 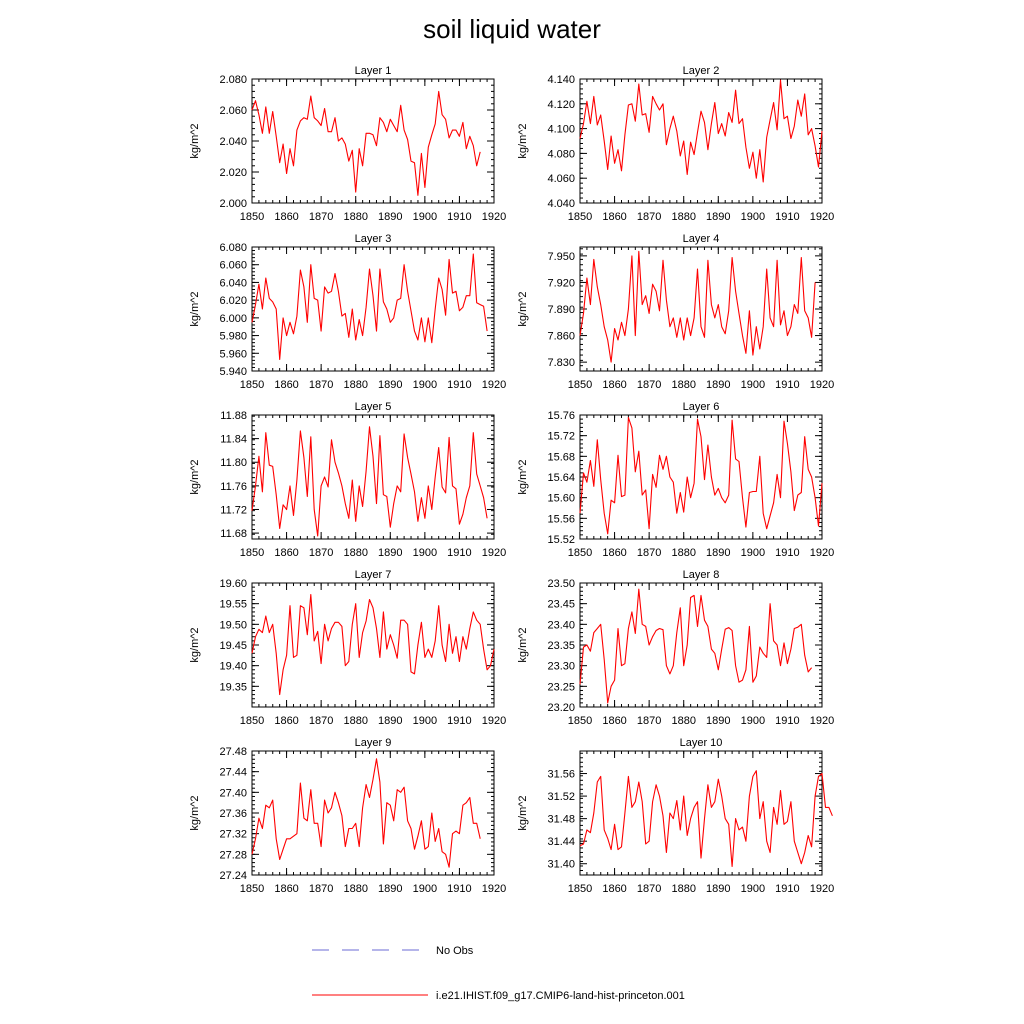 What do you see at coordinates (233, 173) in the screenshot?
I see `y-tick-label: 2.020` at bounding box center [233, 173].